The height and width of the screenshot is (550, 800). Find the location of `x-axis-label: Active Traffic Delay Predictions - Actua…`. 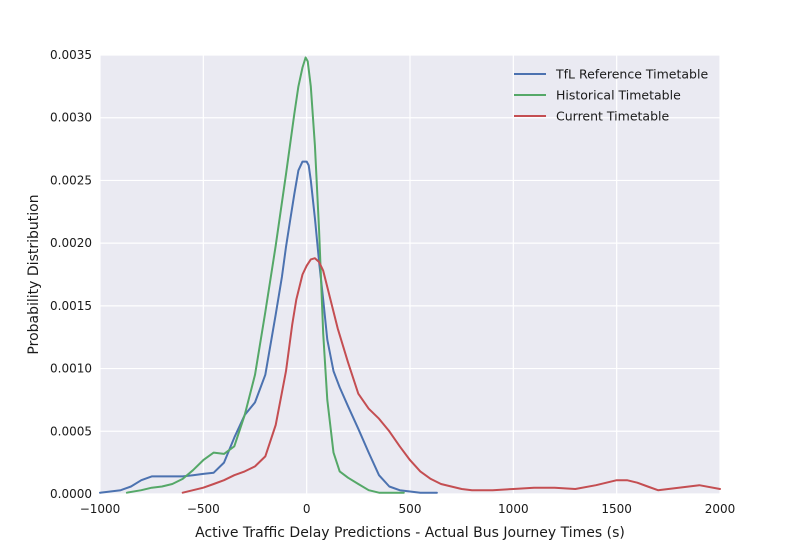

x-axis-label: Active Traffic Delay Predictions - Actua… is located at coordinates (410, 533).